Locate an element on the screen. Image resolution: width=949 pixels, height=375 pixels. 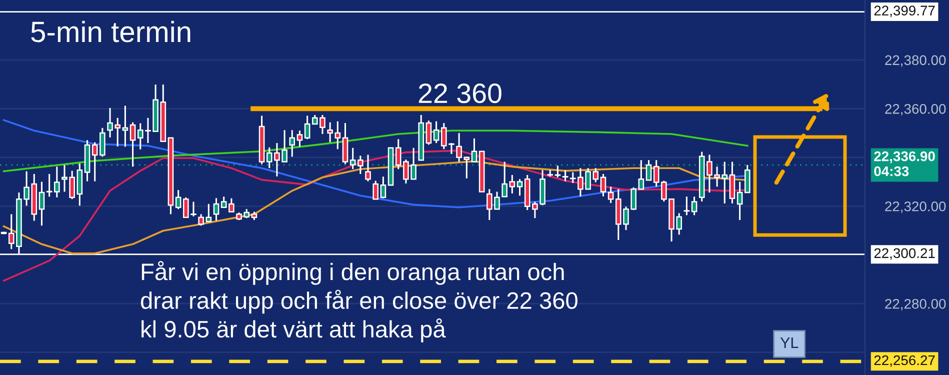
ref-line-label: 22,336.90 04:33 is located at coordinates (904, 163).